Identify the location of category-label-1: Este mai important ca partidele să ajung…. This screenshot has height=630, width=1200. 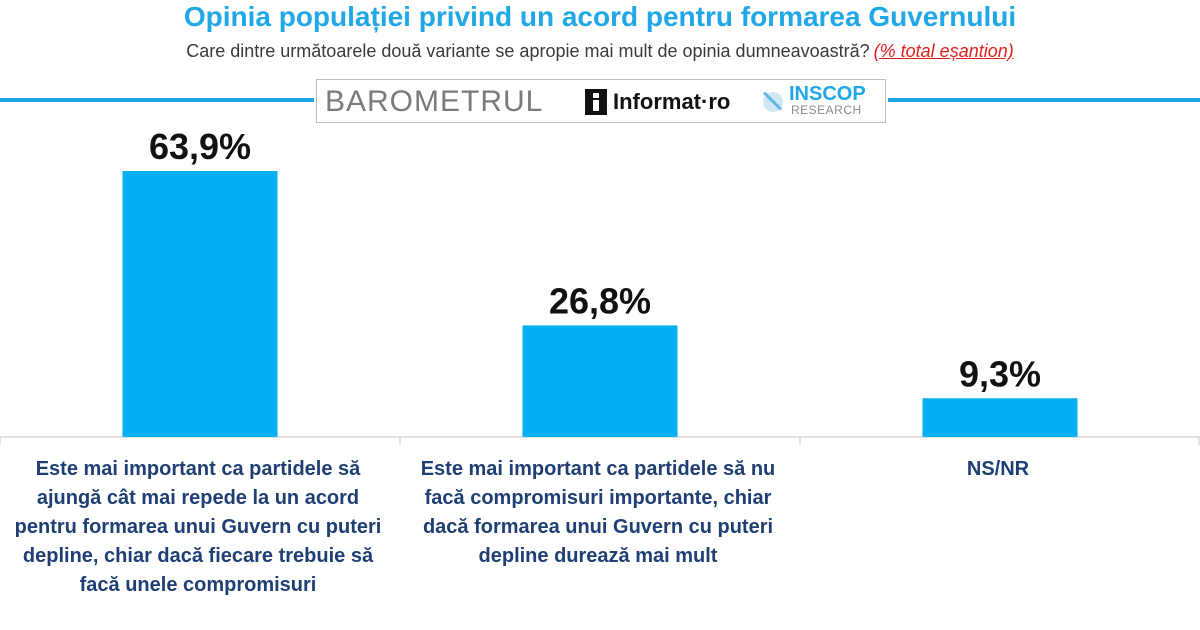
(198, 527).